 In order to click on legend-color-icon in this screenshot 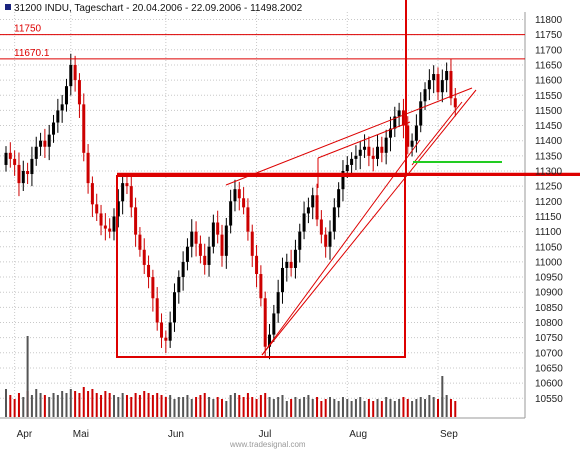, I will do `click(8, 7)`.